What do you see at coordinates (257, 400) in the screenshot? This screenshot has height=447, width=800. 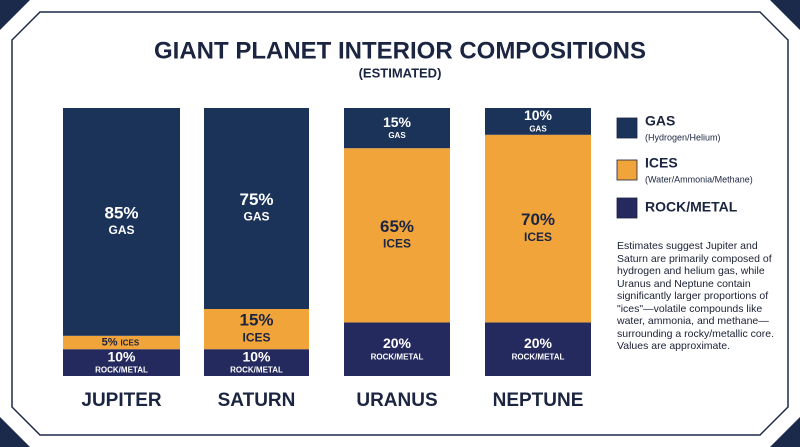 I see `x-tick-label: SATURN` at bounding box center [257, 400].